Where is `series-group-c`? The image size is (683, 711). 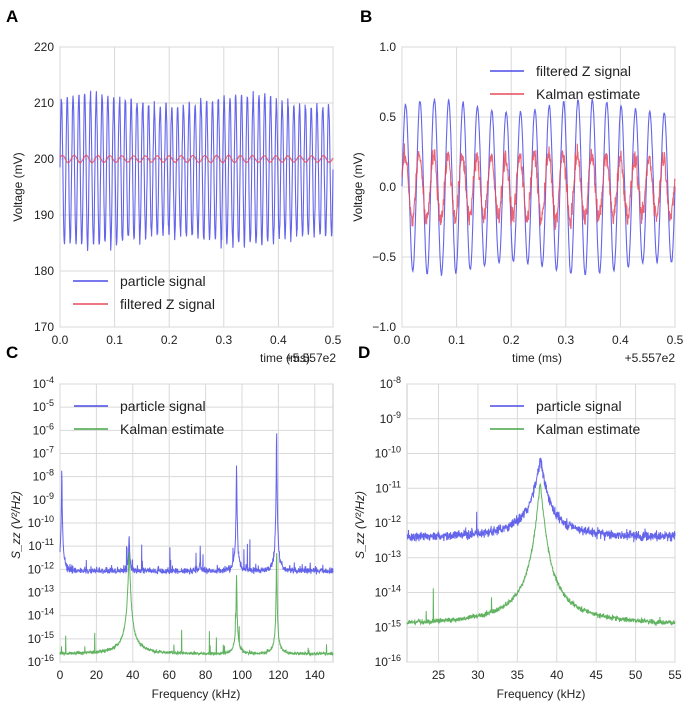 series-group-c is located at coordinates (196, 545).